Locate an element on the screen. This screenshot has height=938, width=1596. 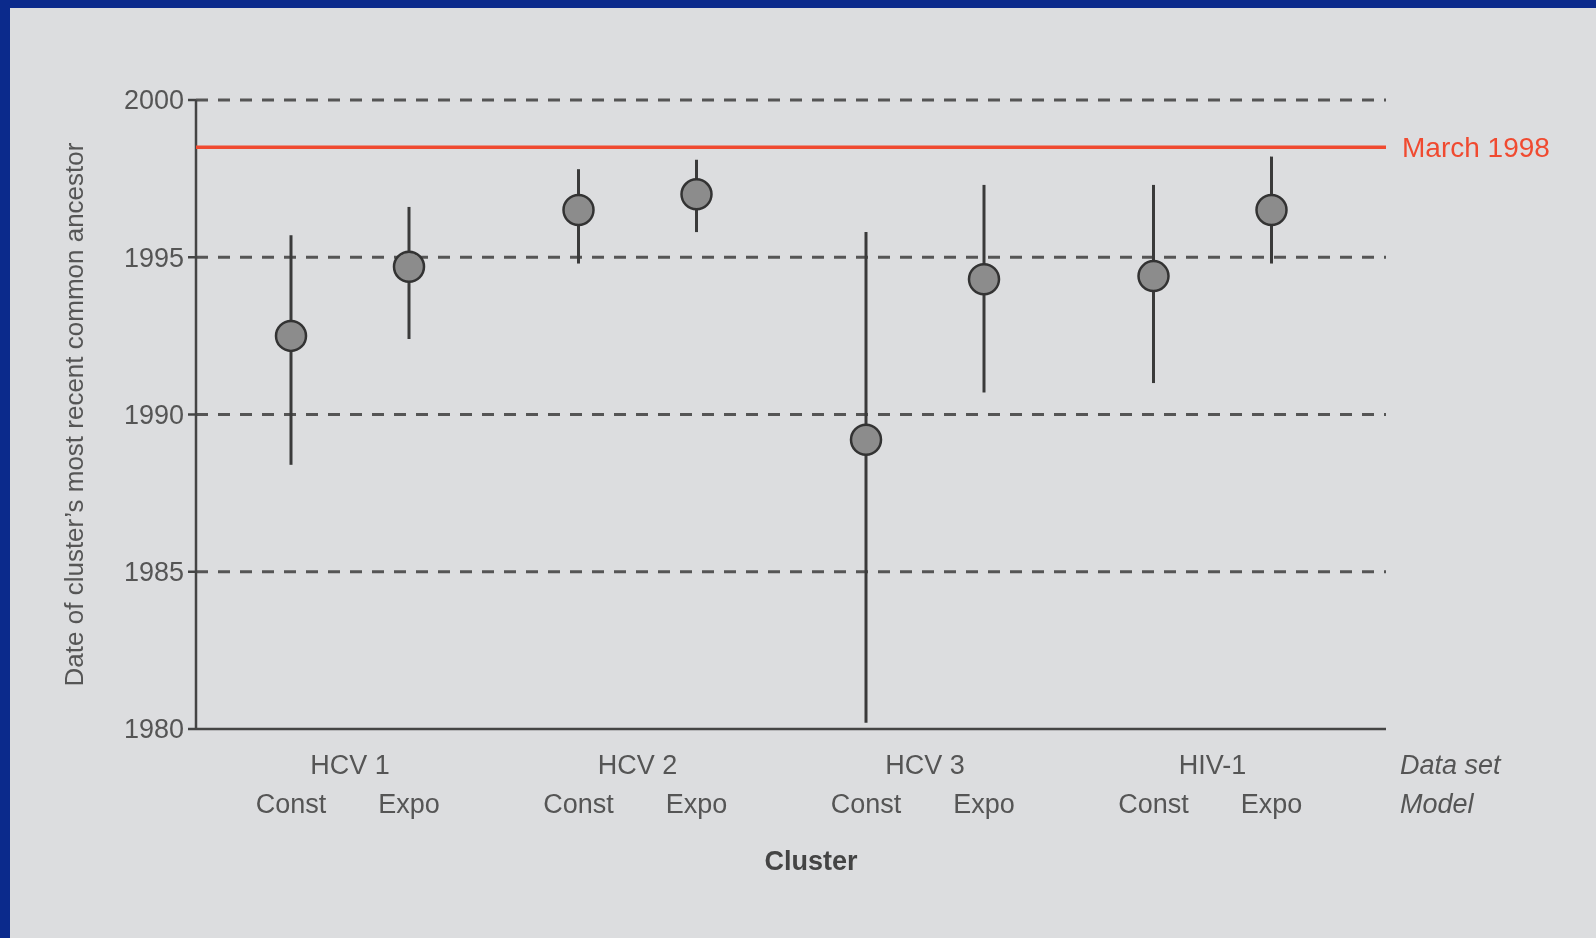
text: HIV-1 is located at coordinates (1212, 765).